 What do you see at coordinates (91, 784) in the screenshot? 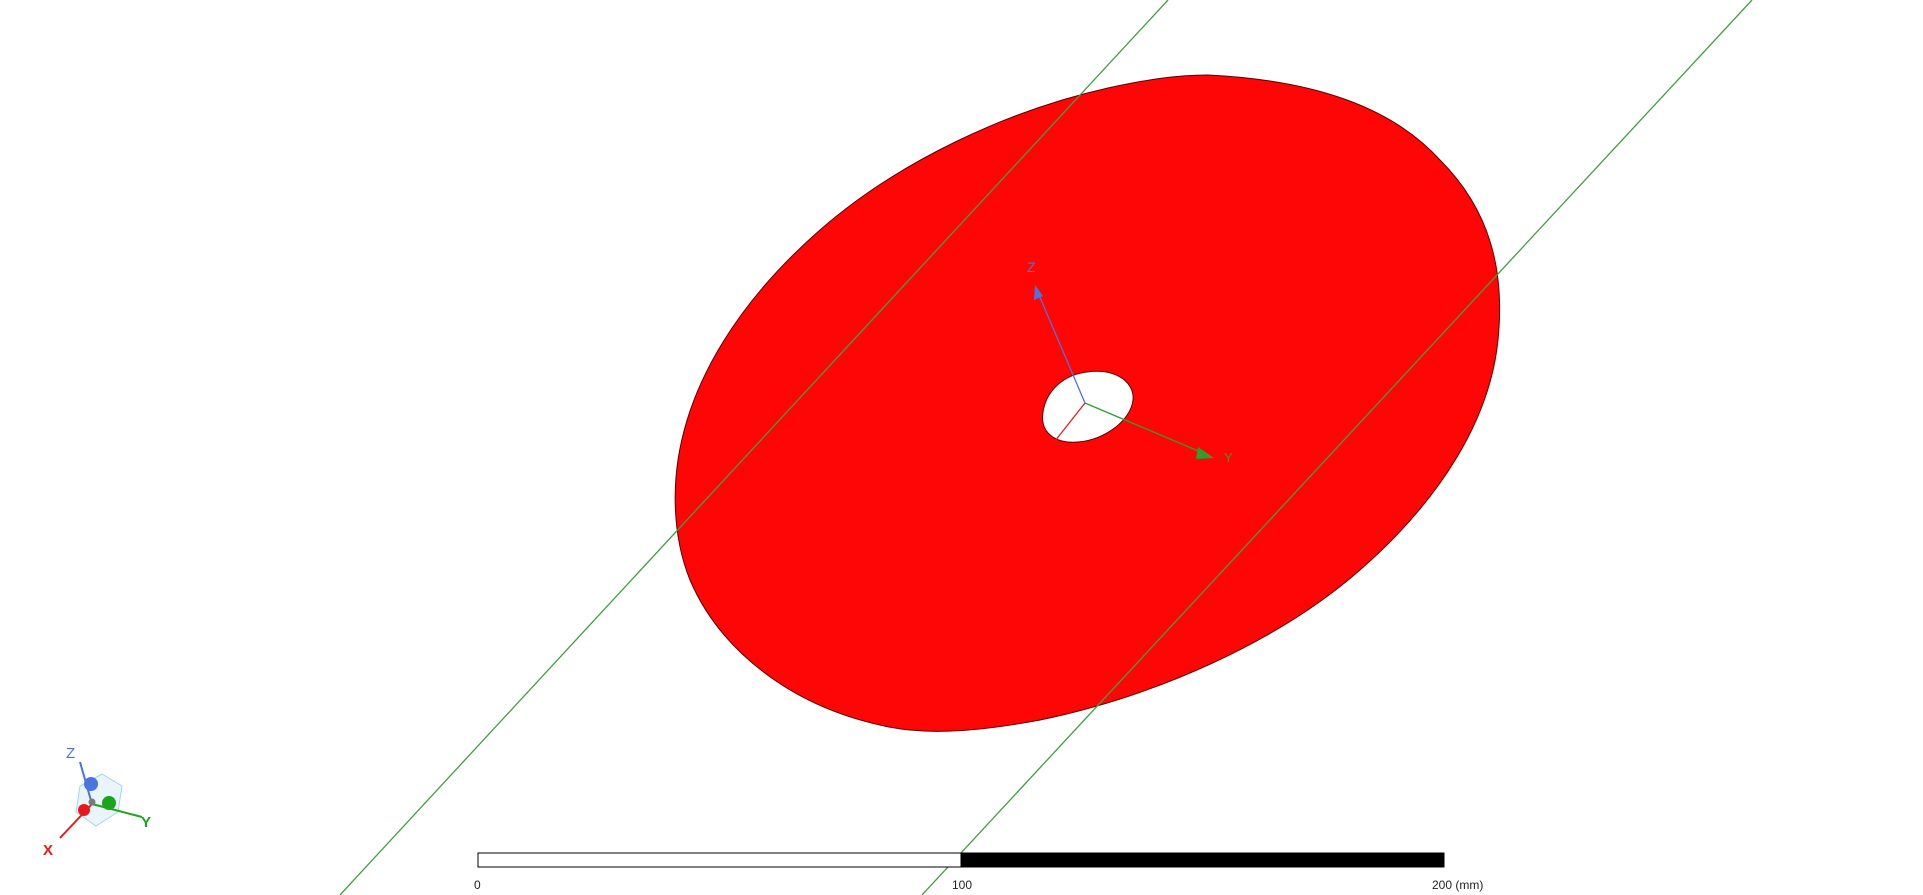
I see `triad-z-knob-icon` at bounding box center [91, 784].